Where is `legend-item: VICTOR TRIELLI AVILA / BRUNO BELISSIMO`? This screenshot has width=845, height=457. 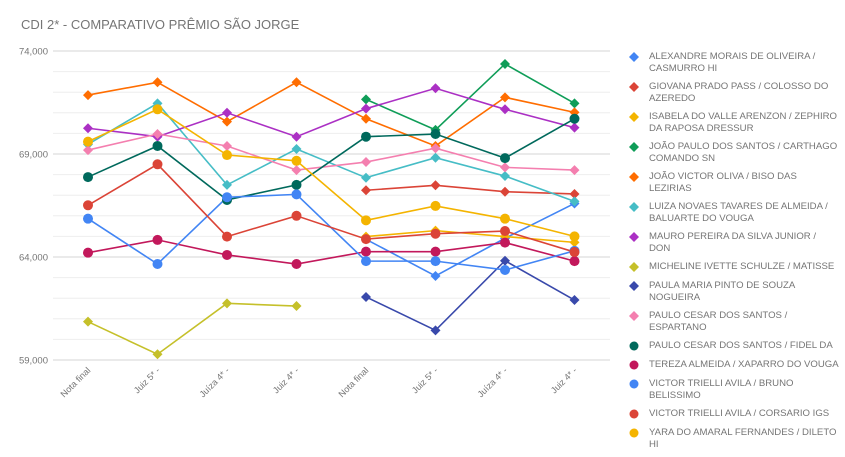
legend-item: VICTOR TRIELLI AVILA / BRUNO BELISSIMO is located at coordinates (734, 389).